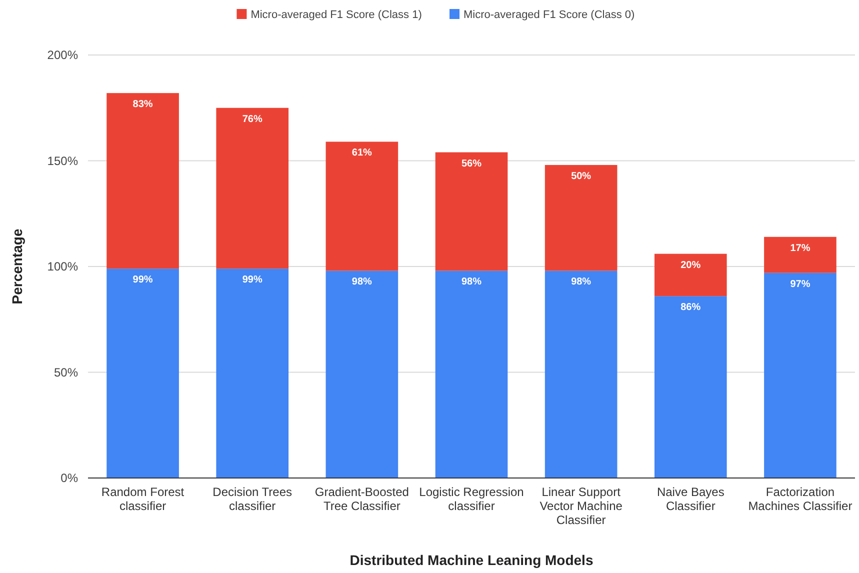 This screenshot has width=859, height=573. I want to click on x-tick-label: Decision Trees classifier, so click(252, 499).